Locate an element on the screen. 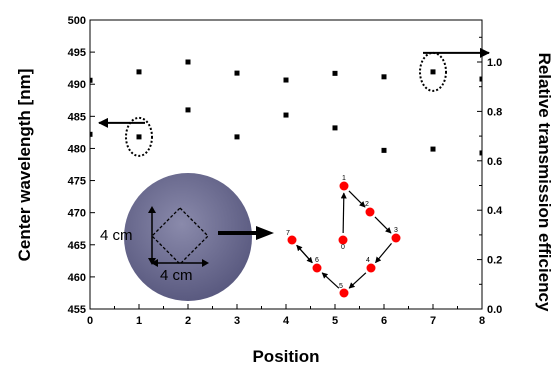 The height and width of the screenshot is (372, 551). x-tick-label: 0 is located at coordinates (90, 321).